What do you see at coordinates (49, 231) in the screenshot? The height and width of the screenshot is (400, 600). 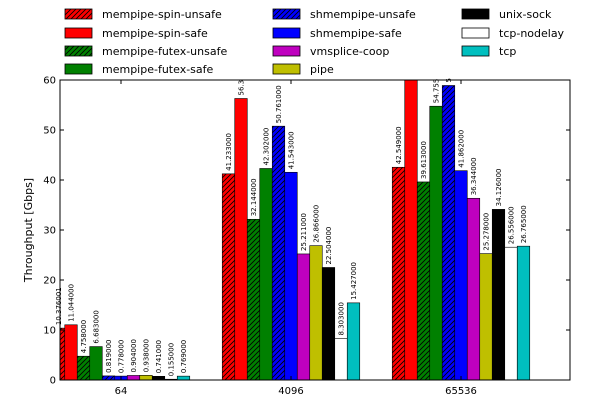 I see `y-tick-label: 30` at bounding box center [49, 231].